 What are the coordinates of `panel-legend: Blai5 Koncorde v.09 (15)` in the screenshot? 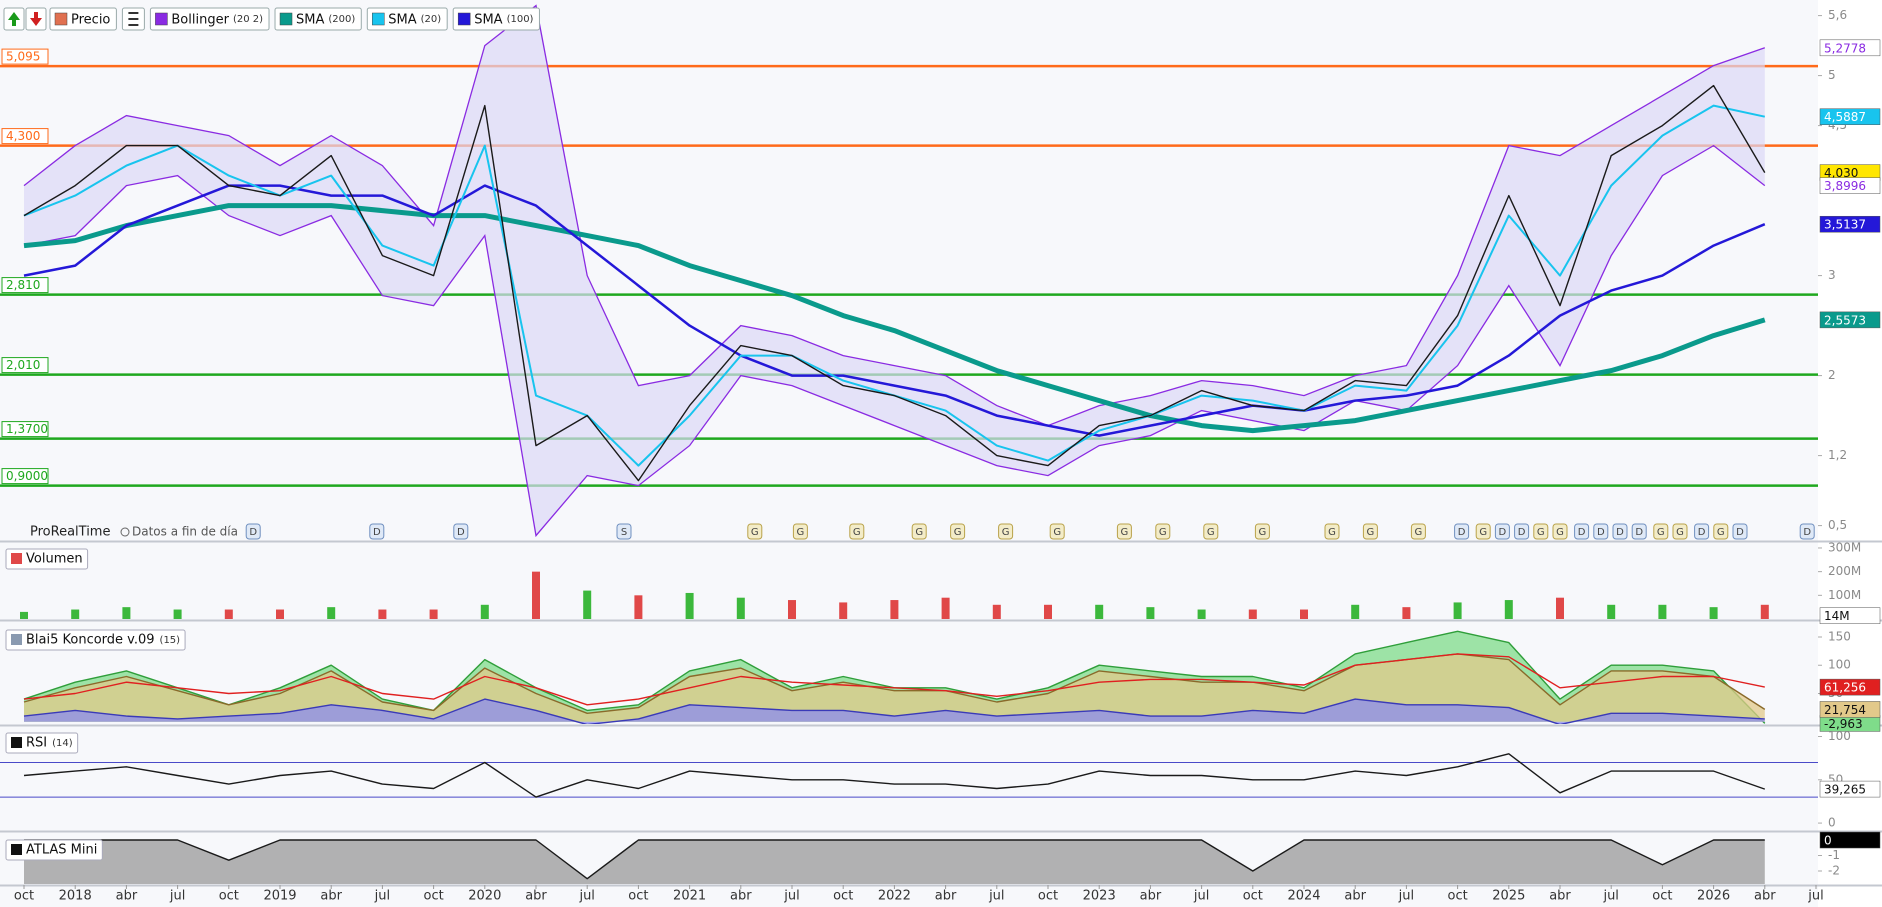 It's located at (95, 640).